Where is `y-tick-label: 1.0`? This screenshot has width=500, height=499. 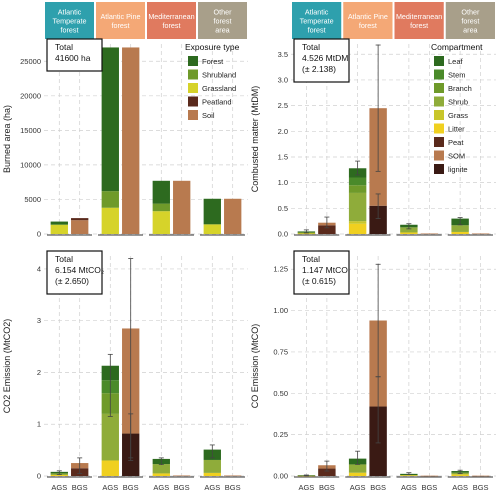 y-tick-label: 1.0 is located at coordinates (283, 182).